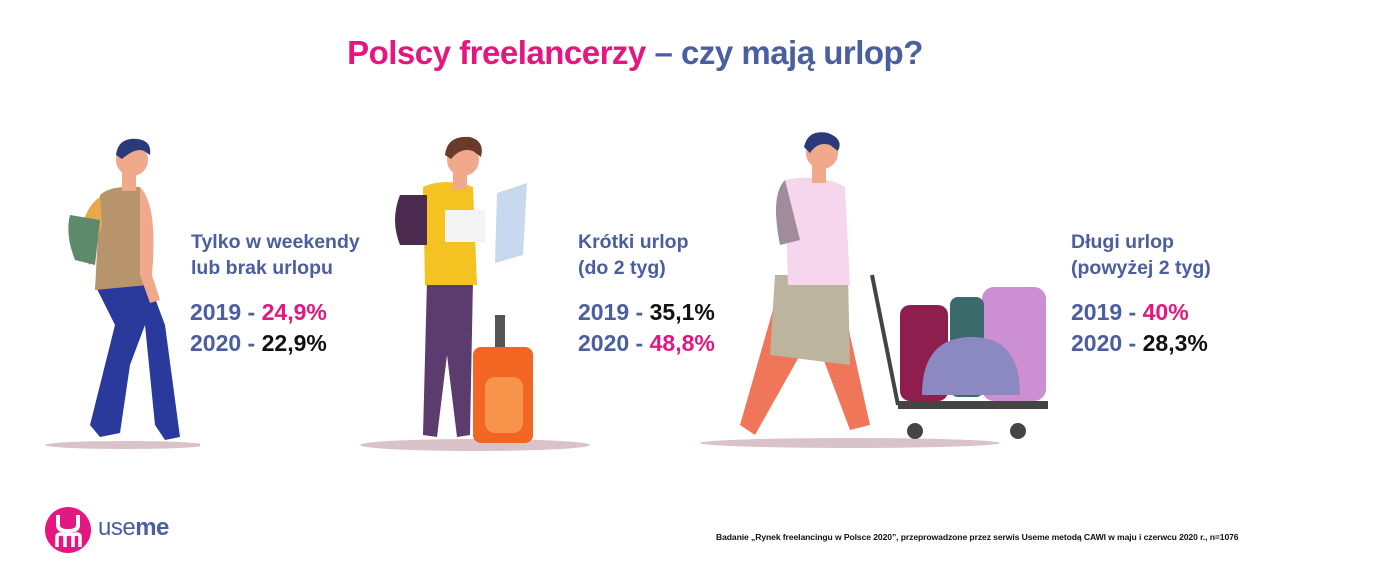  Describe the element at coordinates (1165, 312) in the screenshot. I see `value-label: 40%` at that location.